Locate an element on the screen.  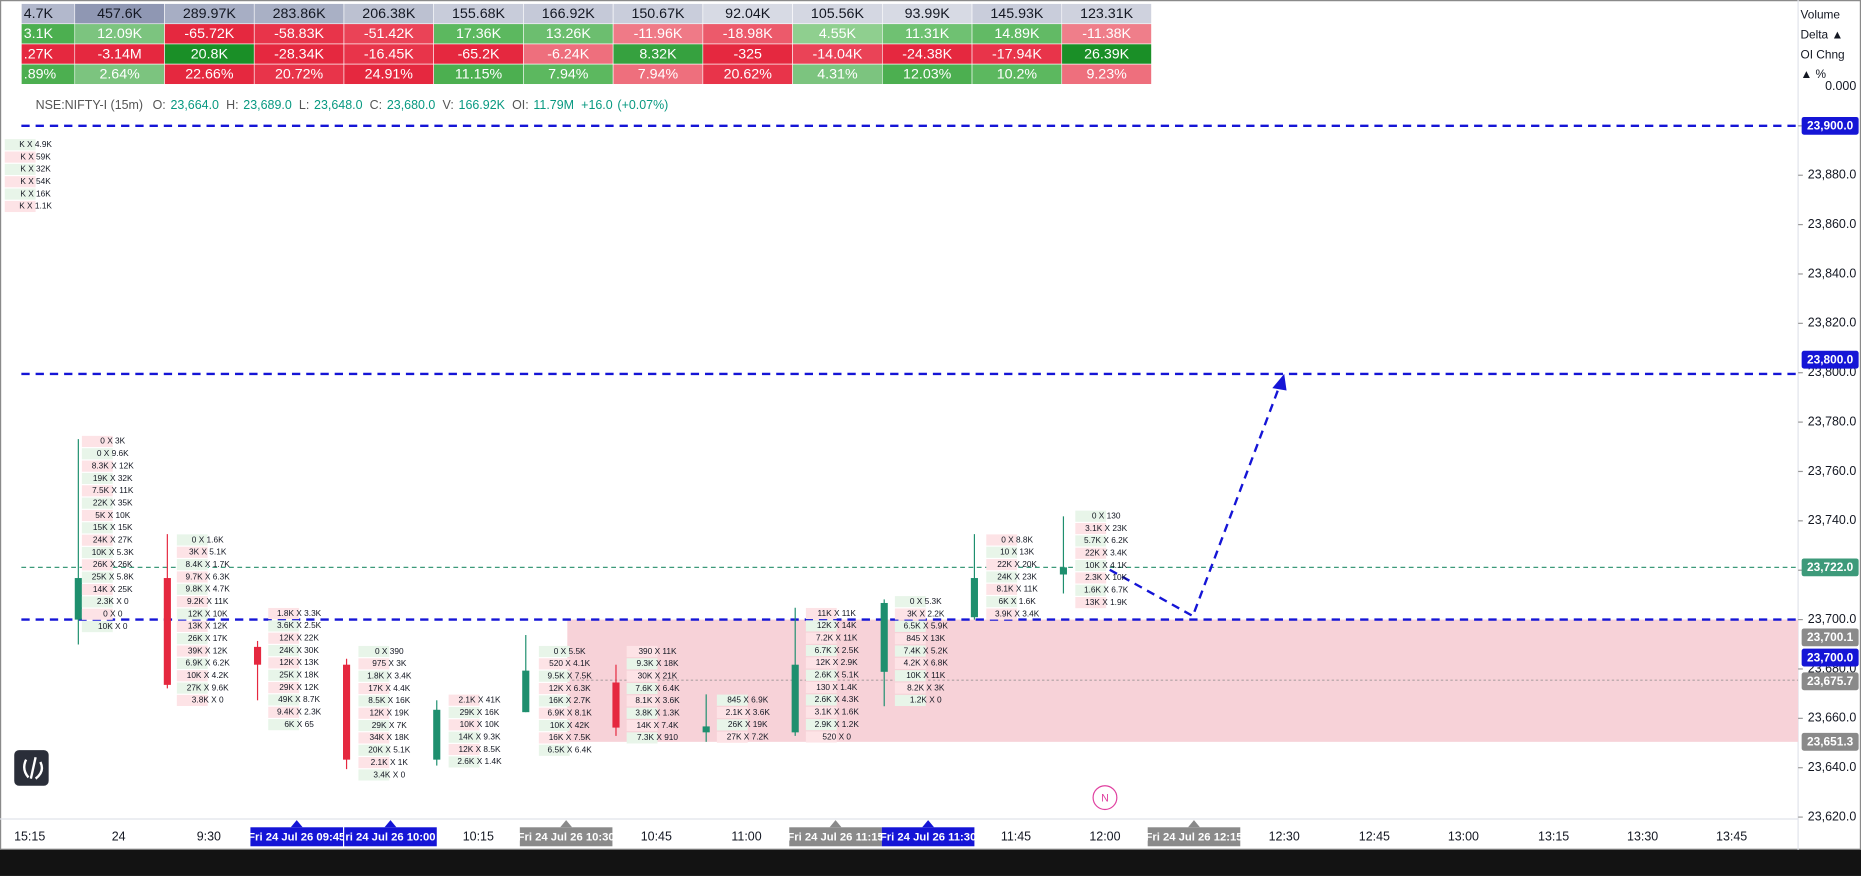
table-cell-text: 12.03% is located at coordinates (927, 75).